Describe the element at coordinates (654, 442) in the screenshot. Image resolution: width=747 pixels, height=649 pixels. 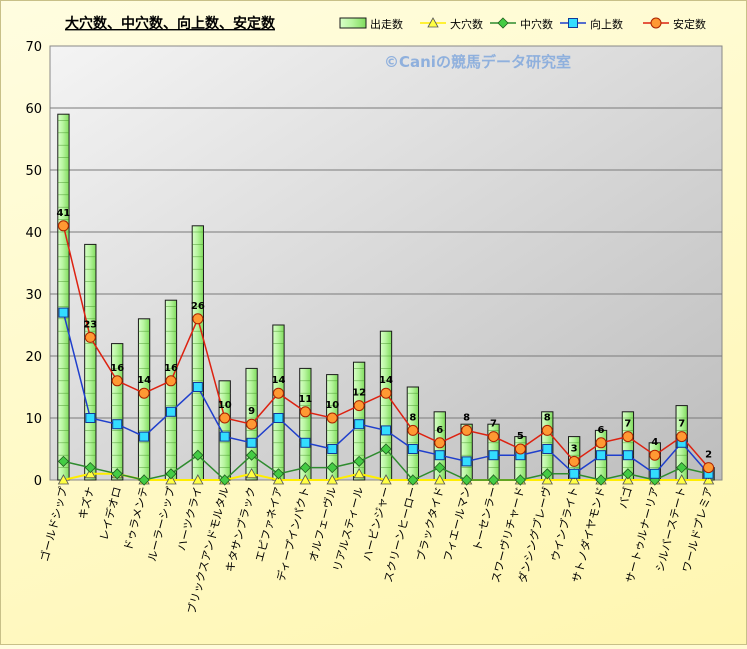
I see `data-label: 4` at that location.